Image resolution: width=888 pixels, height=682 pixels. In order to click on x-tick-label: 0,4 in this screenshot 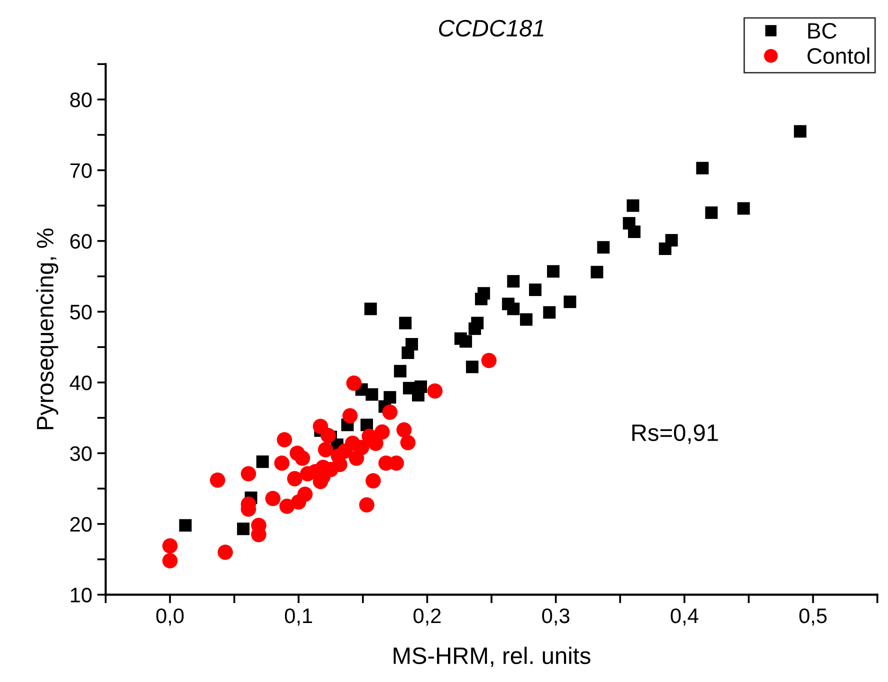, I will do `click(684, 617)`.